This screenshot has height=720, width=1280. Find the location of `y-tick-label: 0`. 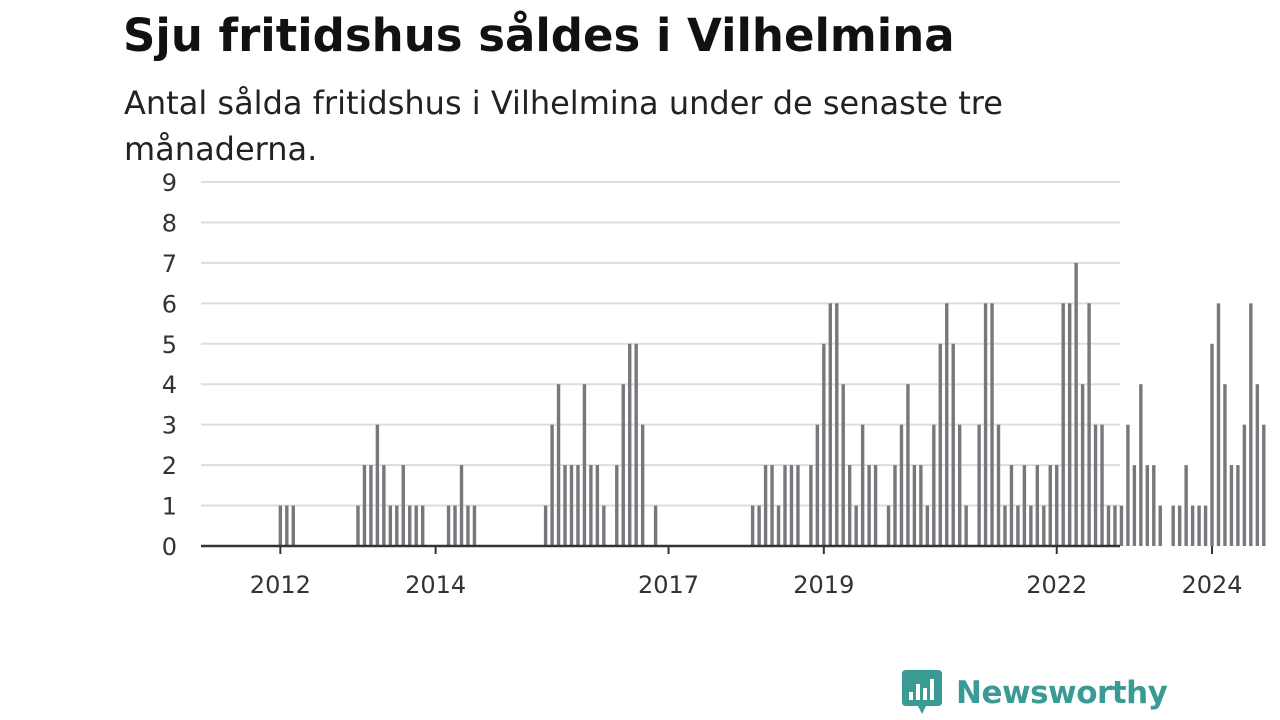

y-tick-label: 0 is located at coordinates (169, 547).